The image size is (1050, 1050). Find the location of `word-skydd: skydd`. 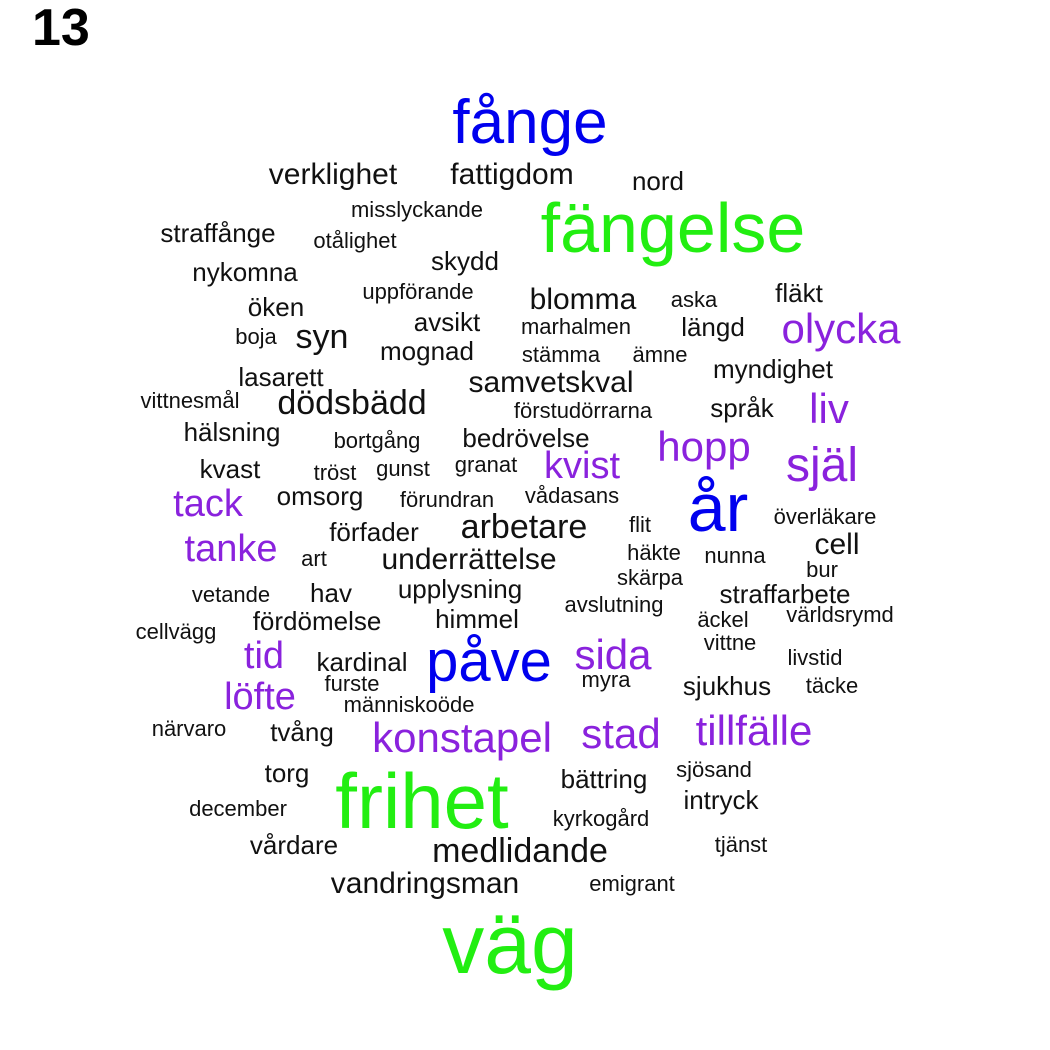

word-skydd: skydd is located at coordinates (465, 261).